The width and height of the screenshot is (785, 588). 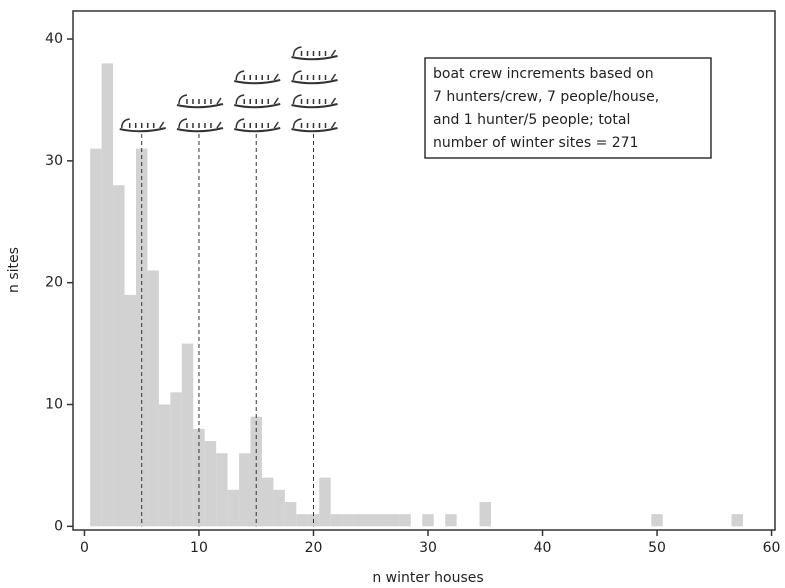 What do you see at coordinates (84, 548) in the screenshot?
I see `x-tick-label: 0` at bounding box center [84, 548].